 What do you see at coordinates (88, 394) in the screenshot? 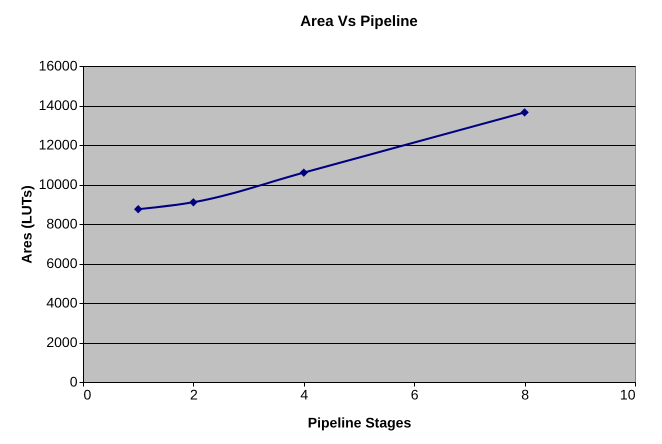
I see `x-tick-label: 0` at bounding box center [88, 394].